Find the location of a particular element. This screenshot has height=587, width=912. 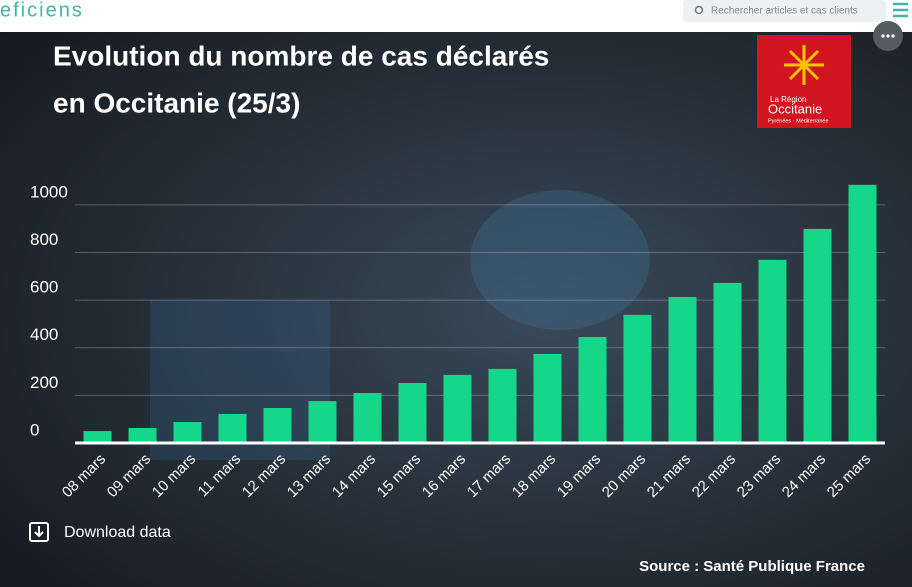

badge-text: La Région is located at coordinates (788, 99).